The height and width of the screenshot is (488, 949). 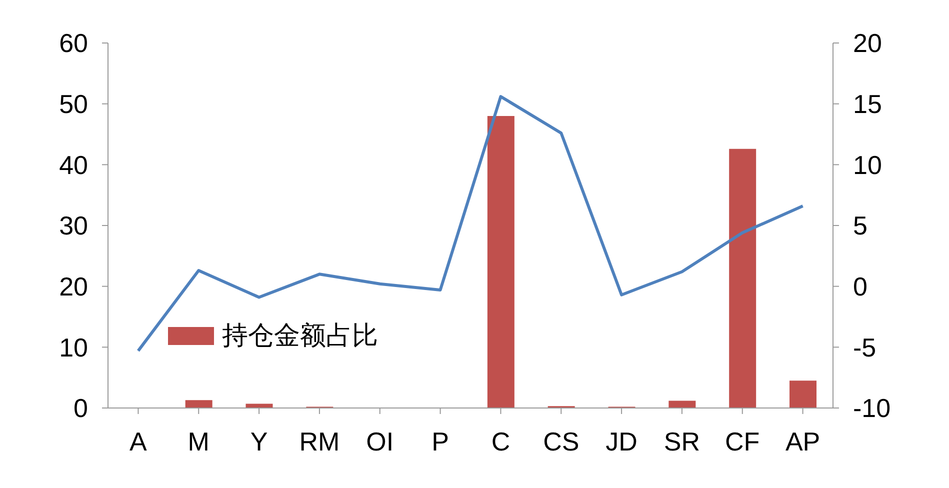 I want to click on y-tick-label: 20, so click(x=73, y=287).